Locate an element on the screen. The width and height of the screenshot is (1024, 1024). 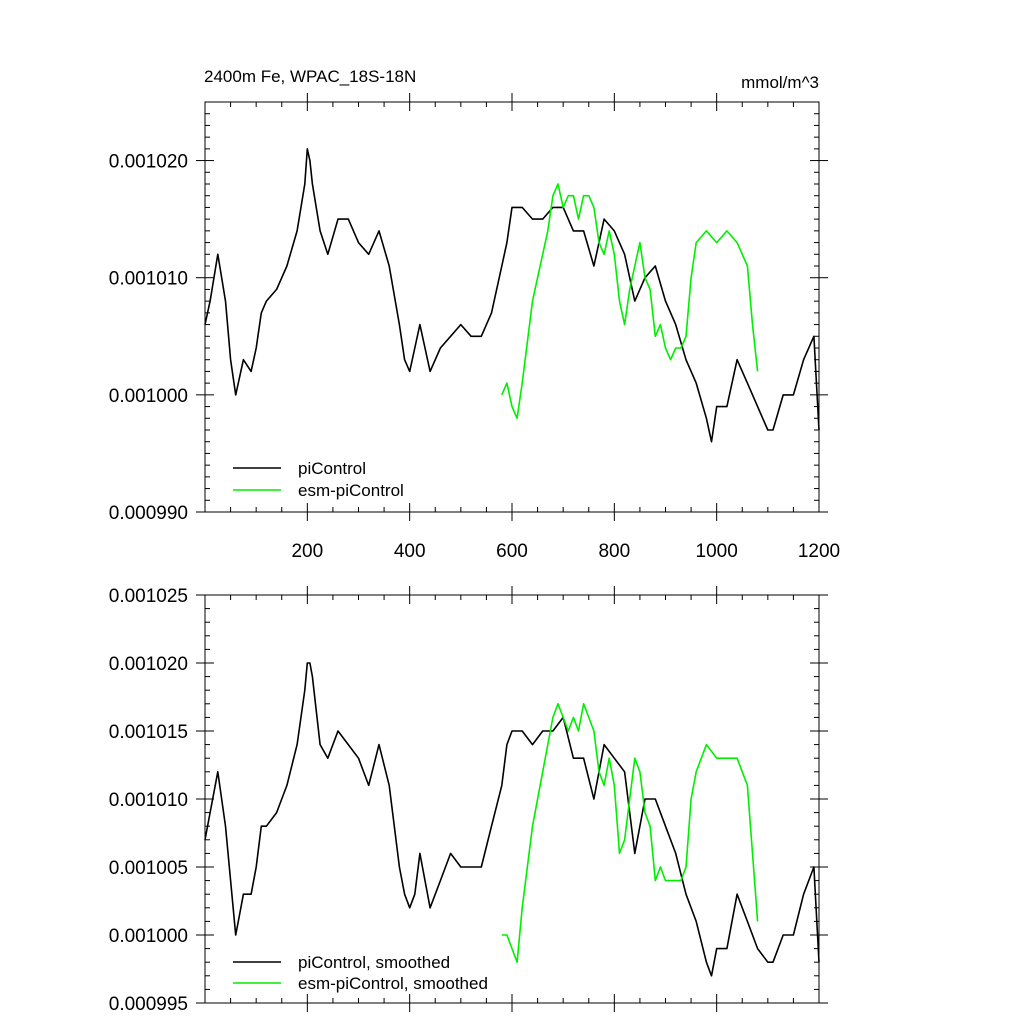
legend-label-esm-picontrol-smoothed: esm-piControl, smoothed is located at coordinates (393, 983).